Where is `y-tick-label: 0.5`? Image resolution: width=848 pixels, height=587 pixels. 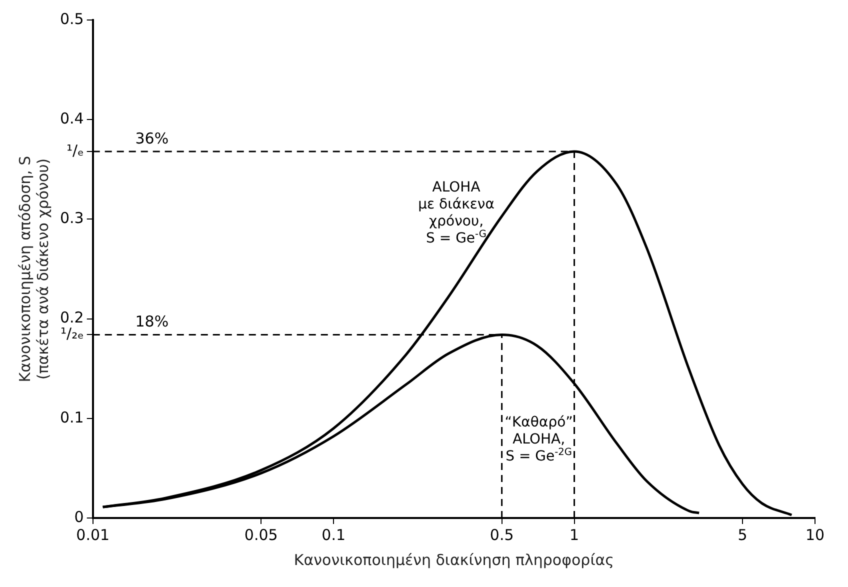
y-tick-label: 0.5 is located at coordinates (72, 19).